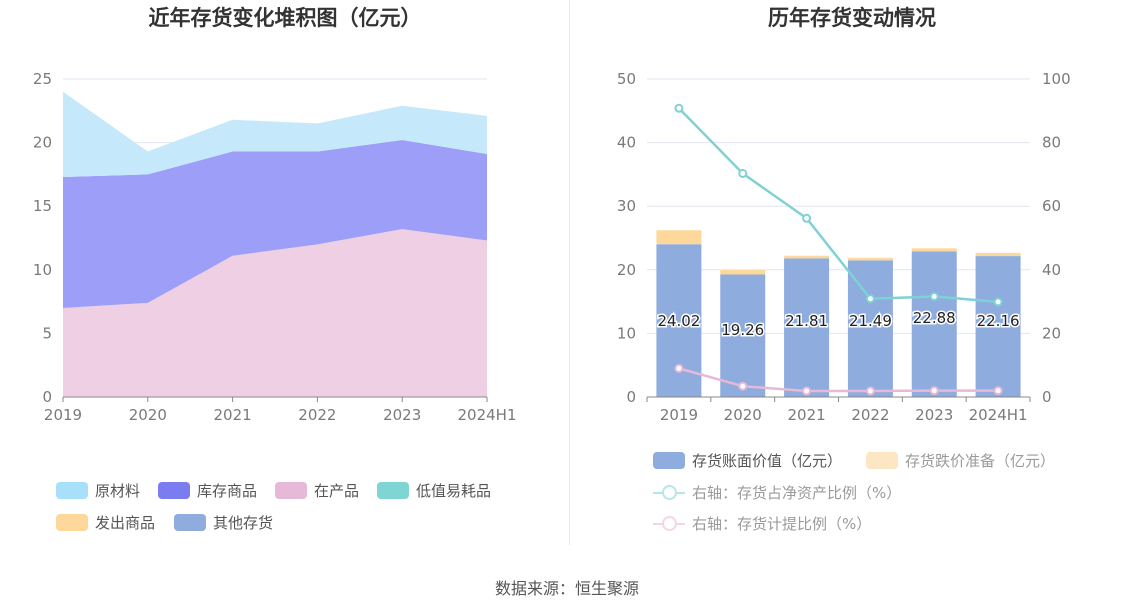 The width and height of the screenshot is (1134, 612). What do you see at coordinates (42, 206) in the screenshot?
I see `y-tick-label: 15` at bounding box center [42, 206].